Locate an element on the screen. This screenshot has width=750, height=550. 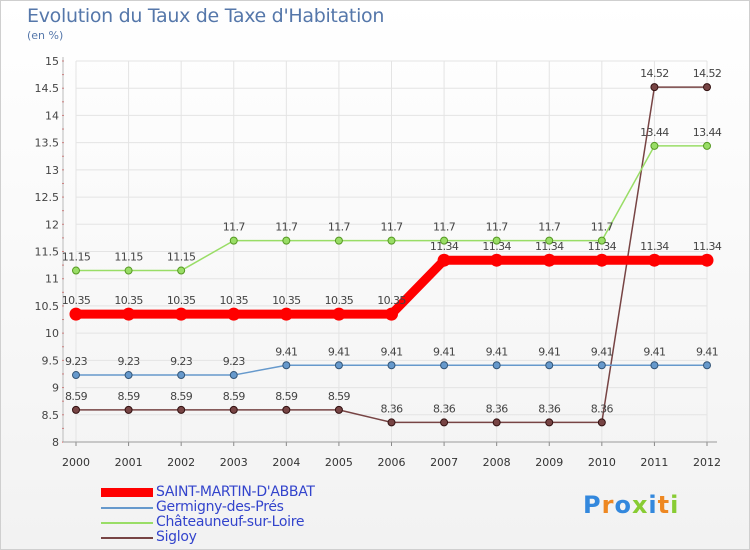
x-tick-label: 2000 is located at coordinates (76, 462).